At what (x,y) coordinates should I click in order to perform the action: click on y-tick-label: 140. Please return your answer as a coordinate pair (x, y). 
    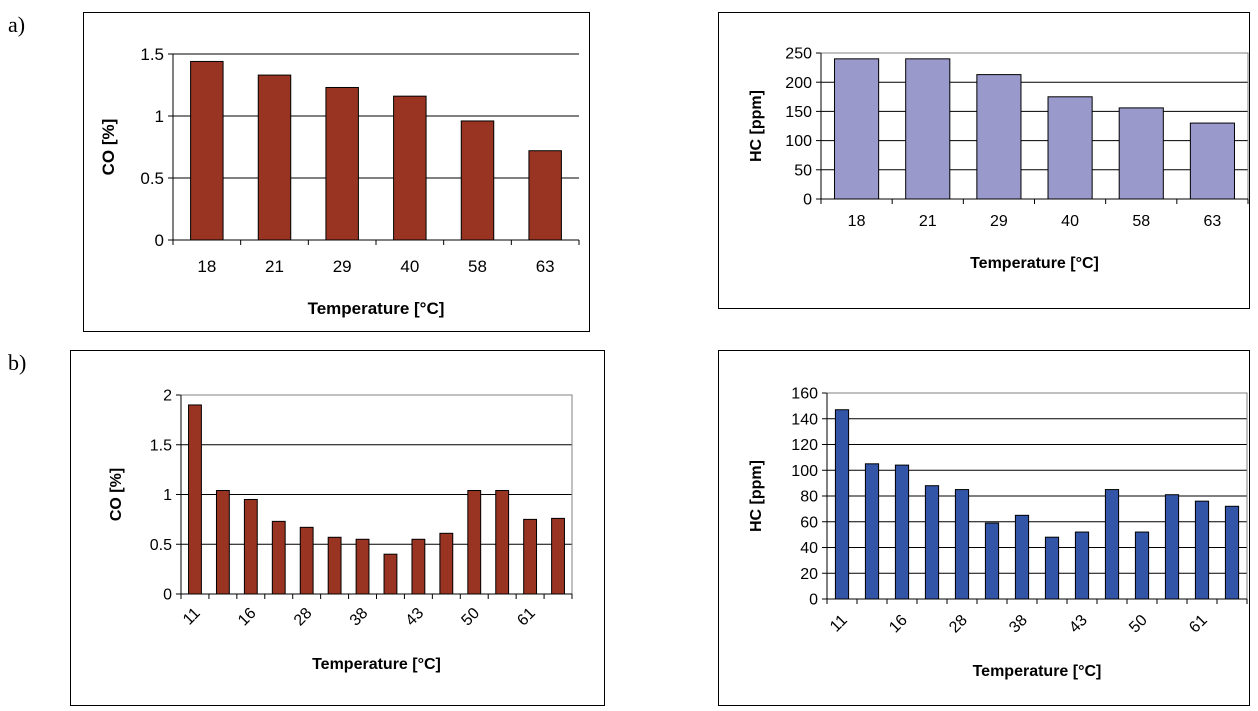
    Looking at the image, I should click on (804, 419).